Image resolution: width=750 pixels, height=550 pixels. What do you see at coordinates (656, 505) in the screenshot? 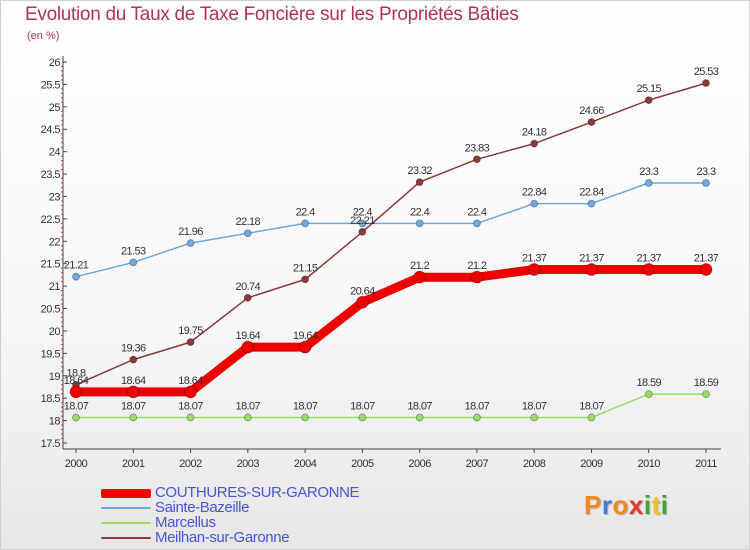
I see `logo-letter: t` at bounding box center [656, 505].